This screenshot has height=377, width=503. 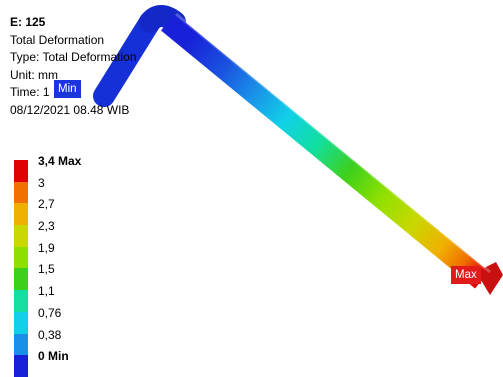 I want to click on legend-label: 0 Min, so click(x=53, y=356).